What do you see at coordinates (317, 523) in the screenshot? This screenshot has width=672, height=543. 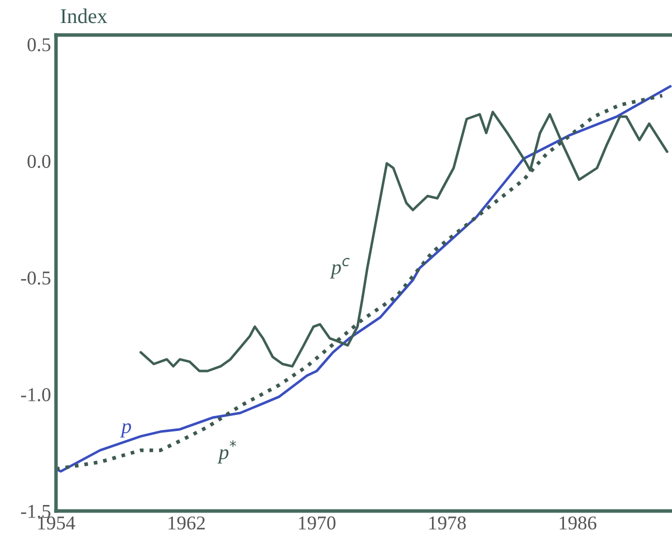 I see `x-tick-label: 1970` at bounding box center [317, 523].